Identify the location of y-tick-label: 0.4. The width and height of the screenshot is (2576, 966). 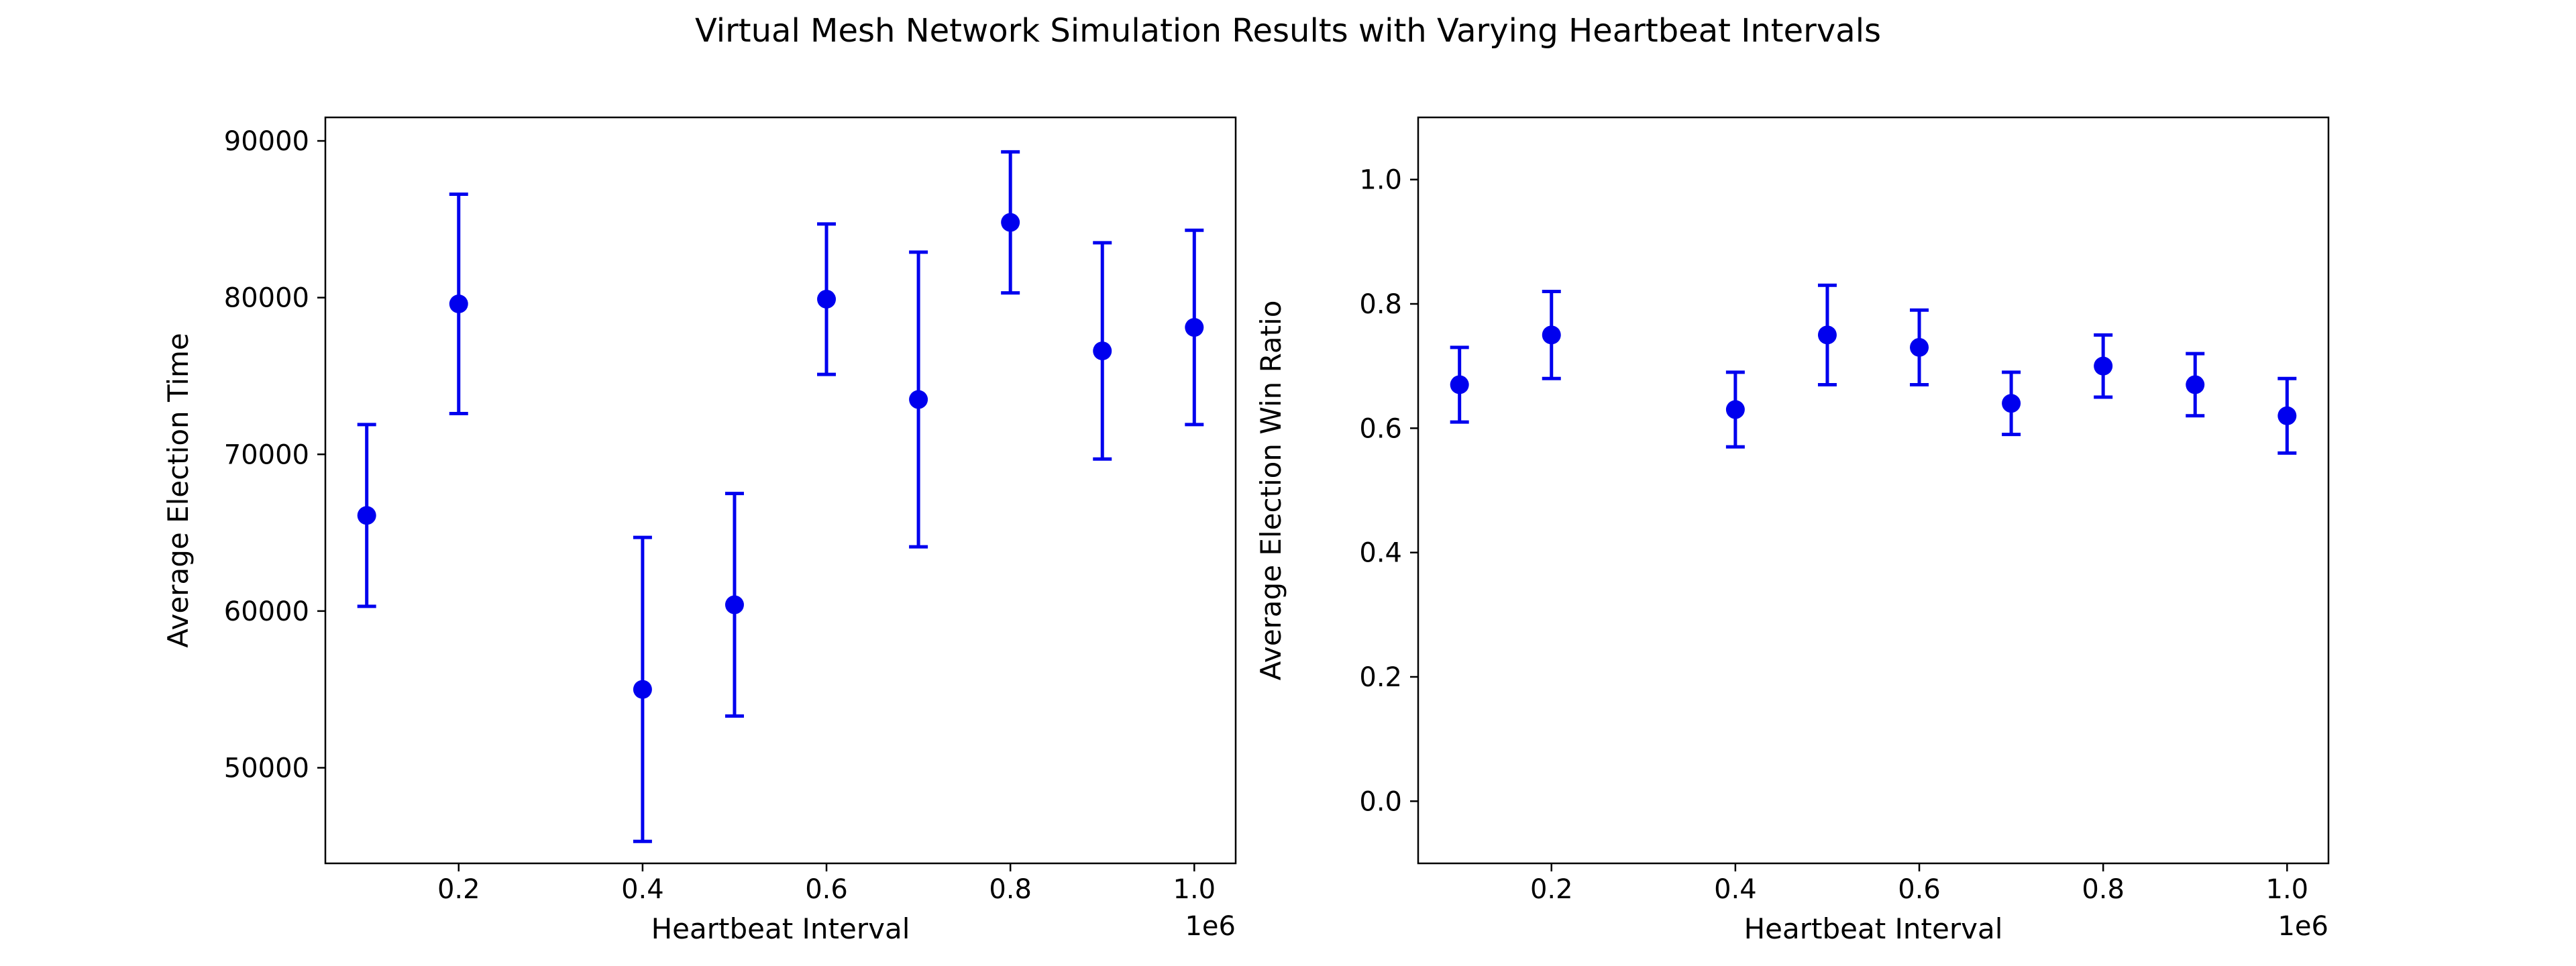
(1380, 553).